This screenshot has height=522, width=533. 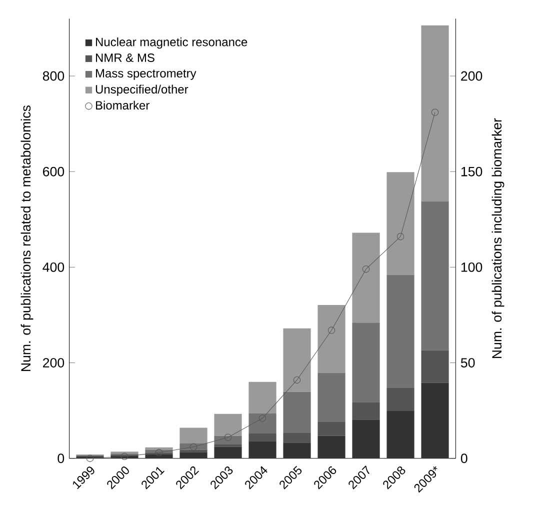 I want to click on y-tick-label: 600, so click(x=53, y=171).